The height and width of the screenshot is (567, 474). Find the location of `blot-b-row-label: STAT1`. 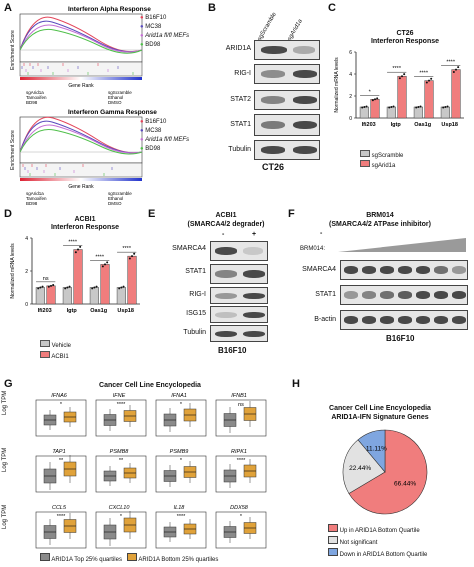

blot-b-row-label: STAT1 is located at coordinates (240, 124).